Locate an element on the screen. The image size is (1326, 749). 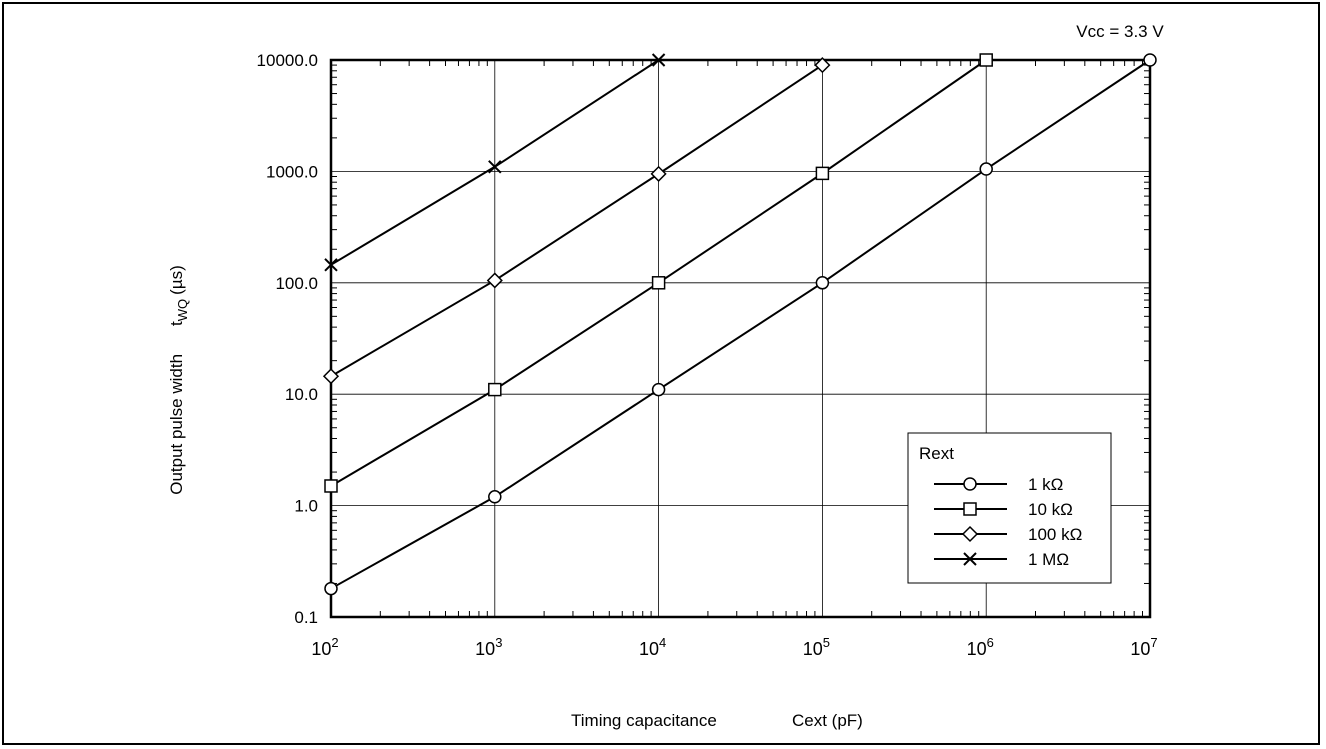
y-tick-label: 0.1 is located at coordinates (306, 617).